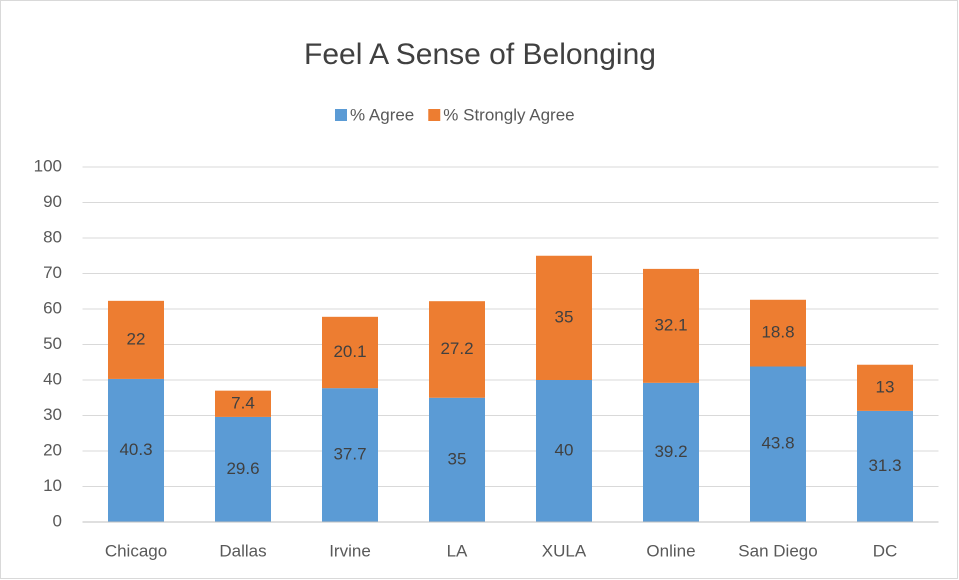 This screenshot has width=959, height=580. I want to click on data-label: 32.1, so click(670, 324).